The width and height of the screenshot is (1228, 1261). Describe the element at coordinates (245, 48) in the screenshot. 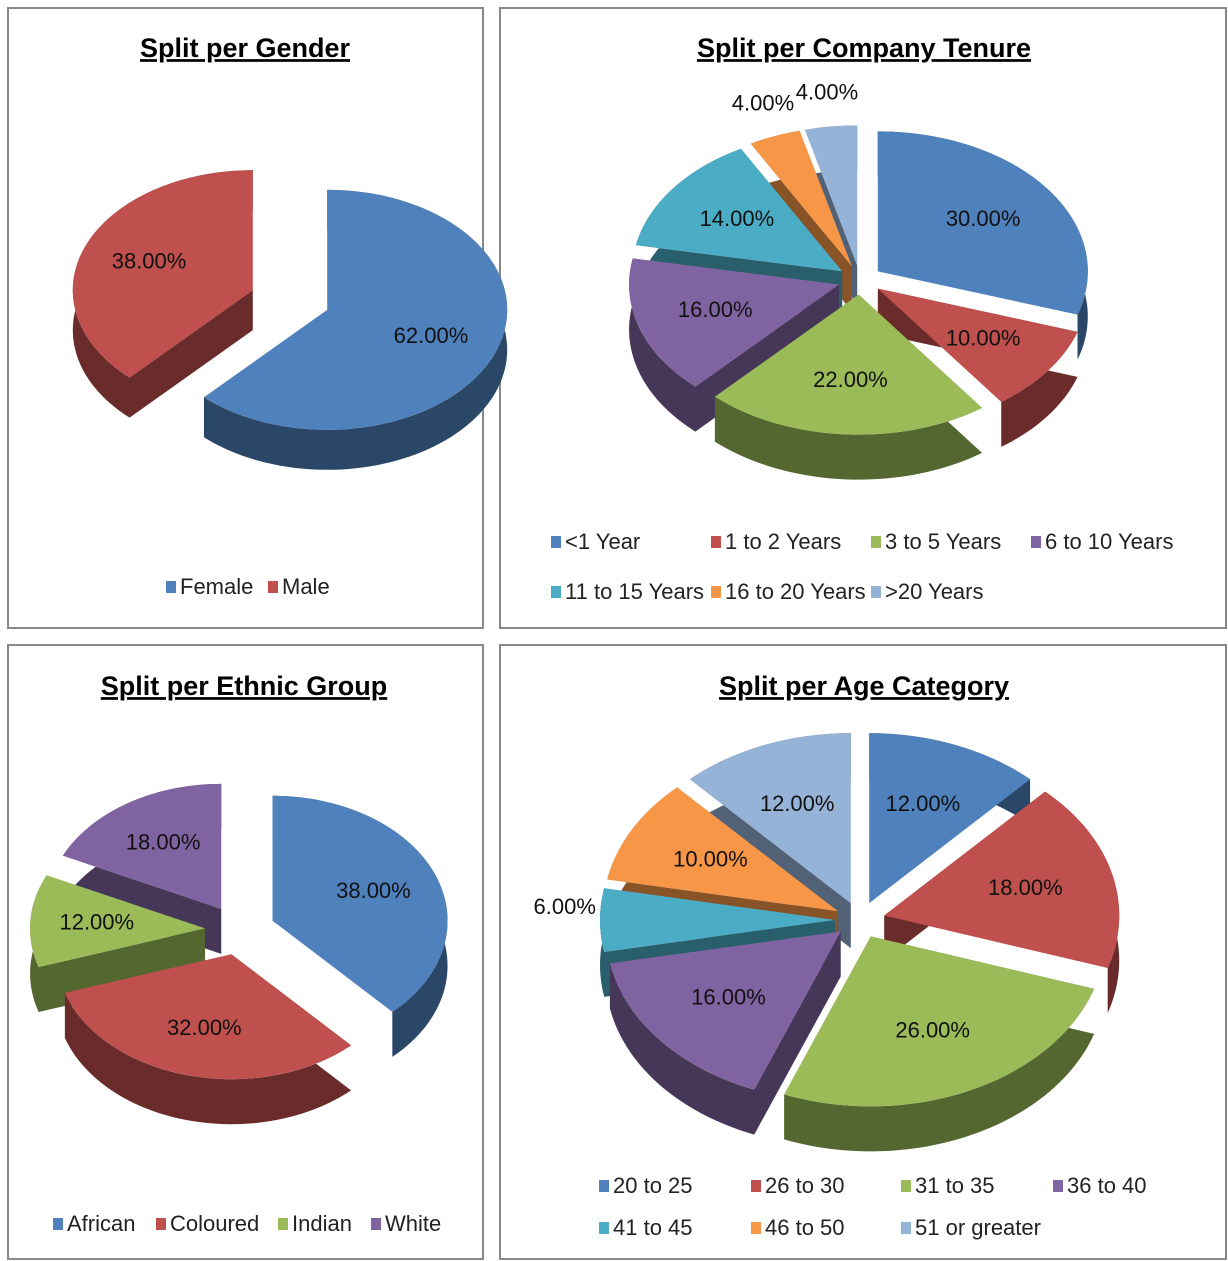

I see `chart-title: Split per Gender` at that location.